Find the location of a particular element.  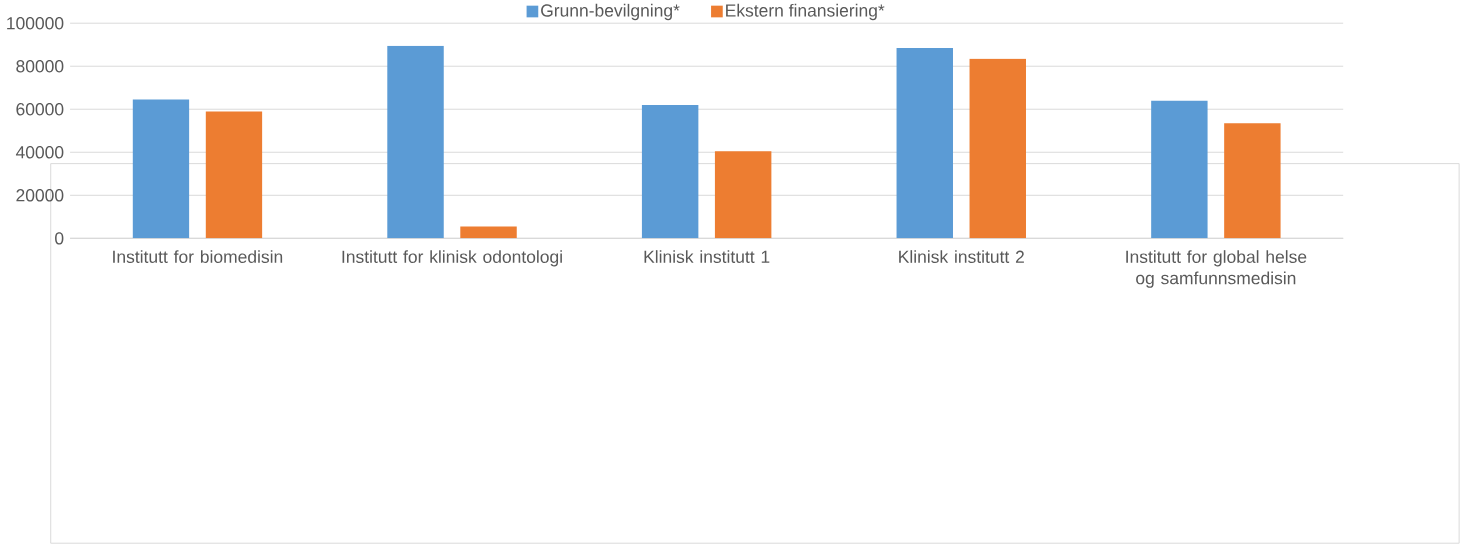

legend-label: Ekstern finansiering* is located at coordinates (805, 12).